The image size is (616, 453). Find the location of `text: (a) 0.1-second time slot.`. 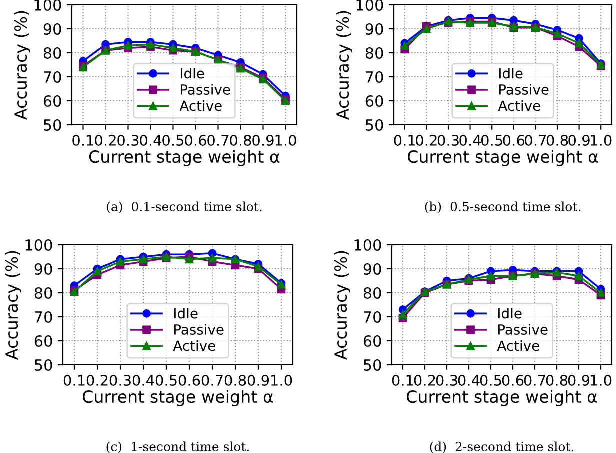

text: (a) 0.1-second time slot. is located at coordinates (184, 208).